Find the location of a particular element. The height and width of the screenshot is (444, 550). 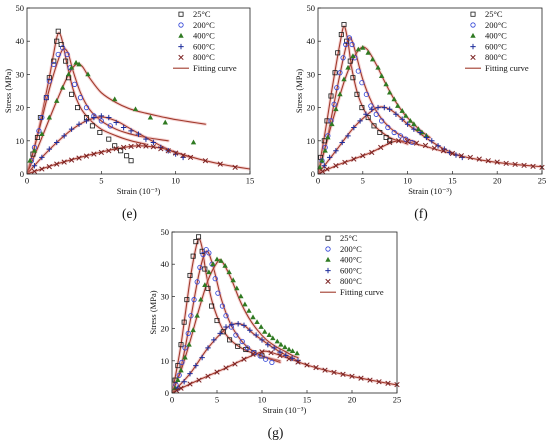

y-axis-label: Stress (MPa) is located at coordinates (8, 91).